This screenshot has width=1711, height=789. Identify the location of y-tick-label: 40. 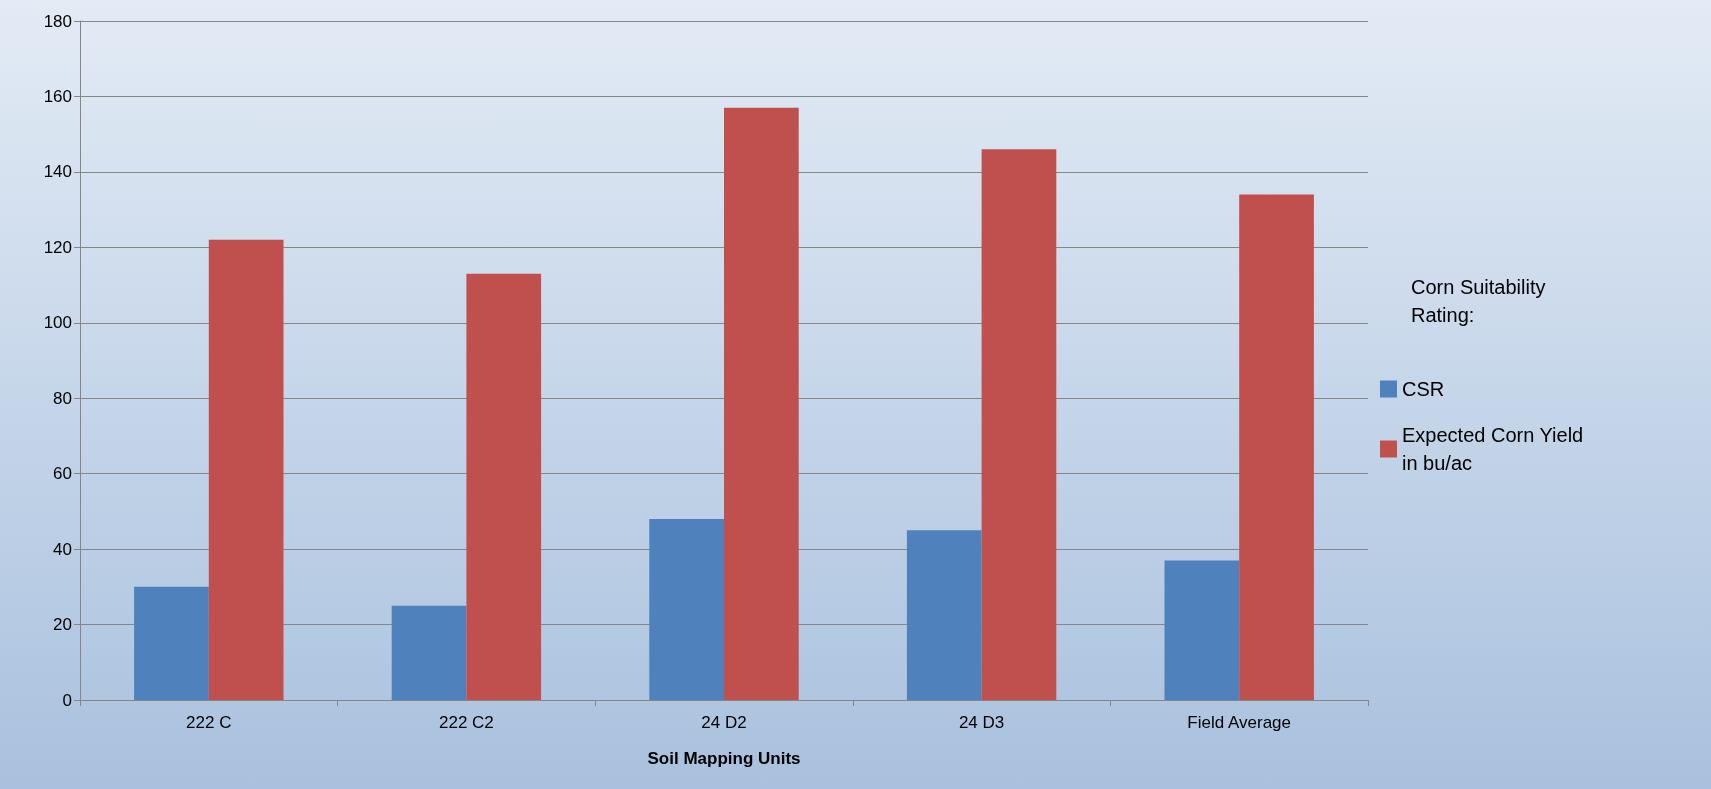
(62, 549).